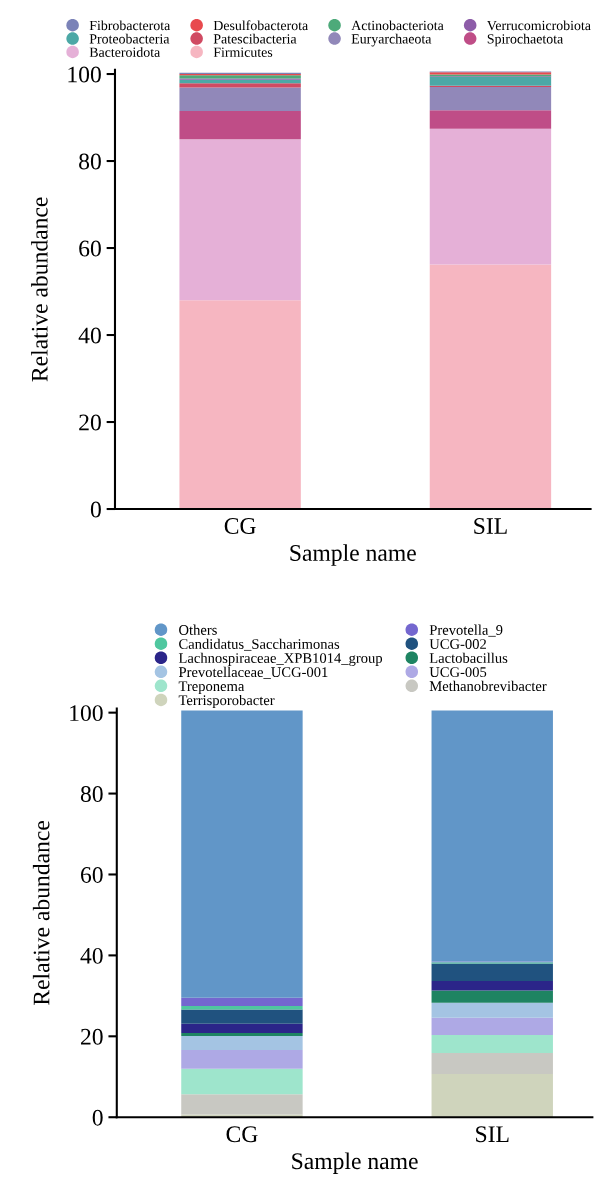 The image size is (602, 1181). Describe the element at coordinates (468, 657) in the screenshot. I see `legend-label: Lactobacillus` at that location.